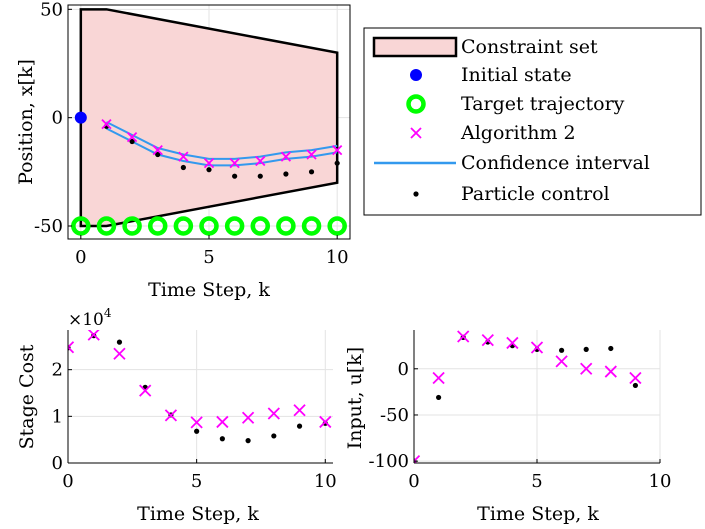 The image size is (705, 529). I want to click on confidence-lower-line, so click(222, 147).